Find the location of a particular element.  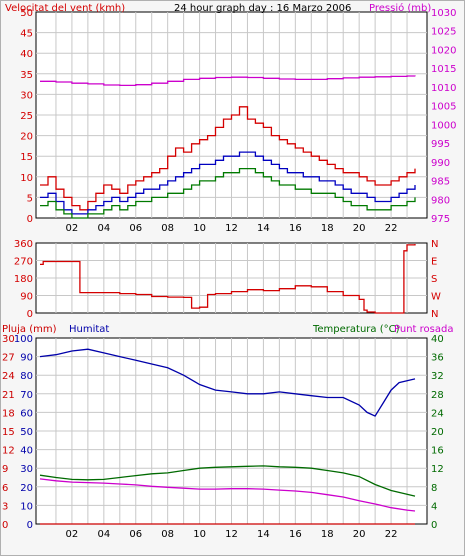

rain-tick-label: 15 is located at coordinates (8, 432).